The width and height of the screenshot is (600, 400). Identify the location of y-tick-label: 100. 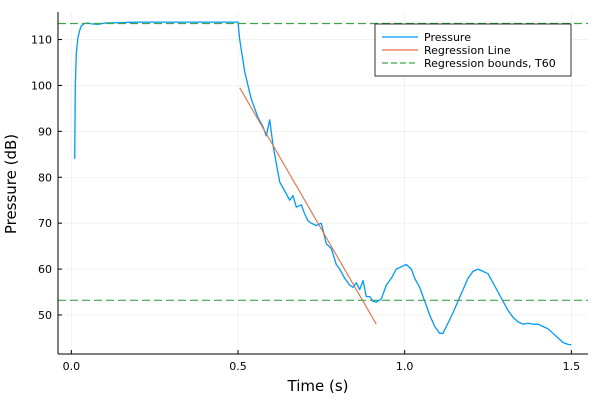
(41, 85).